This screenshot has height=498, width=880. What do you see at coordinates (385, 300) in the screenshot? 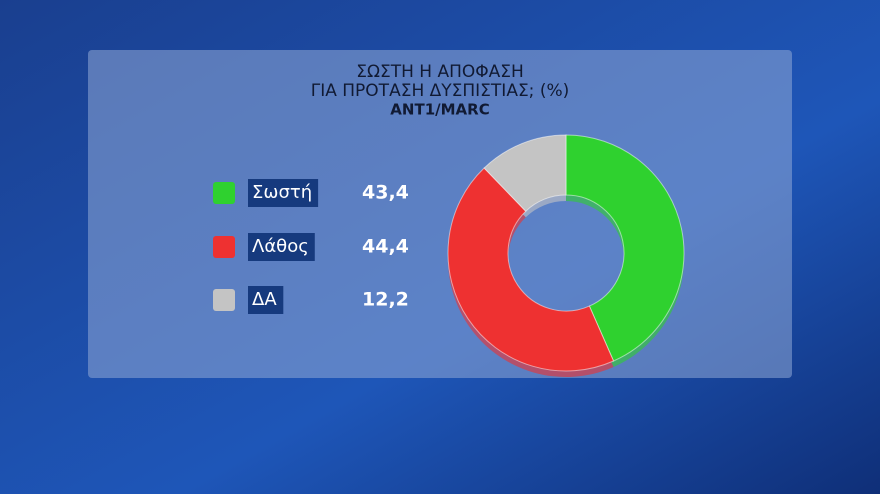
I see `value-label: 12,2` at bounding box center [385, 300].